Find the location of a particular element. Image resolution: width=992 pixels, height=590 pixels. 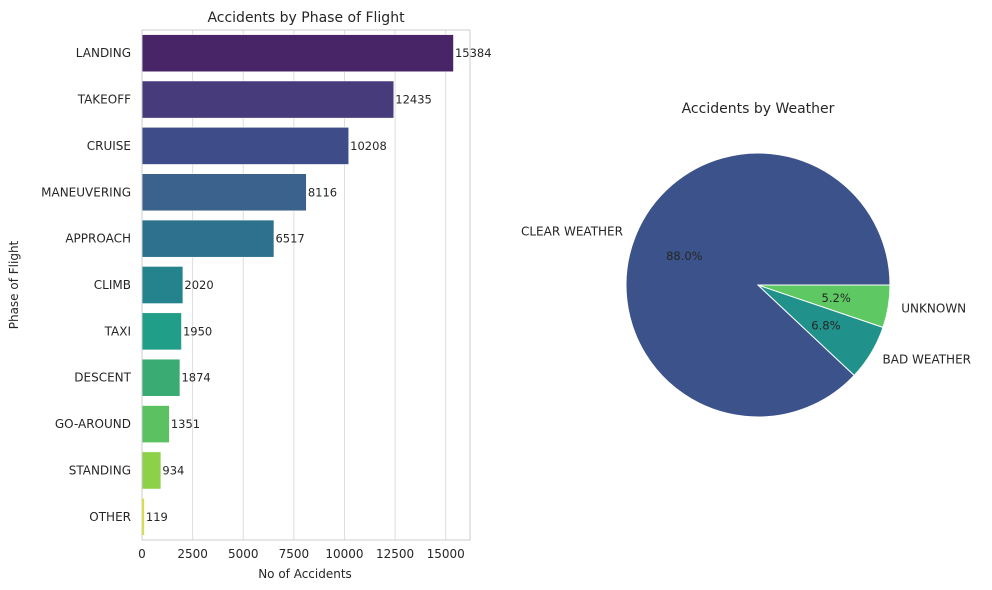

bar-landing is located at coordinates (297, 53).